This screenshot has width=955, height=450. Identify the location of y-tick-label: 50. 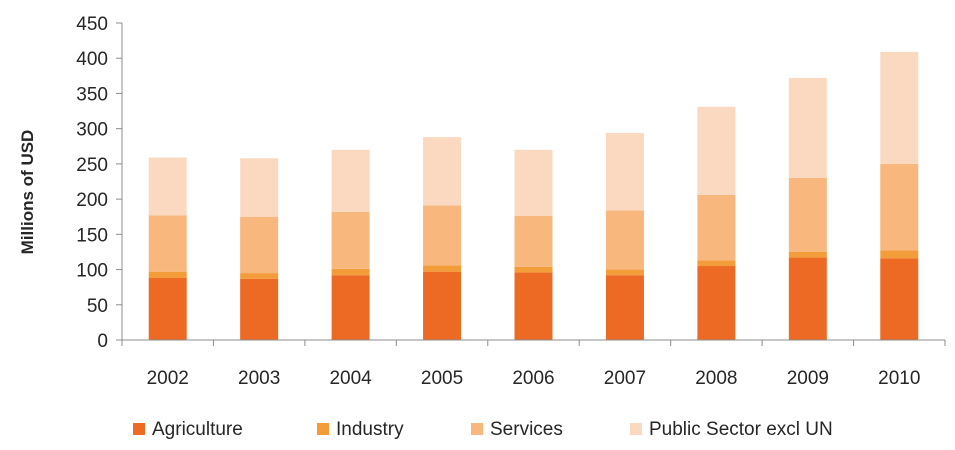
(97, 306).